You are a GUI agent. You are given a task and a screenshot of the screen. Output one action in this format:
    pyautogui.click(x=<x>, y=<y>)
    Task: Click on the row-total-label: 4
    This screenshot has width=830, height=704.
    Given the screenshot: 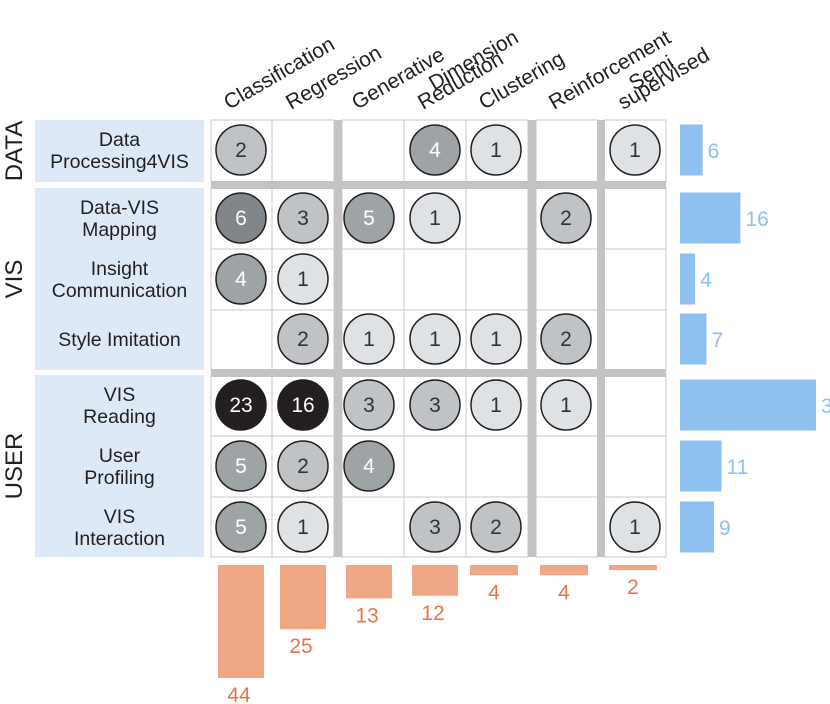 What is the action you would take?
    pyautogui.click(x=706, y=280)
    